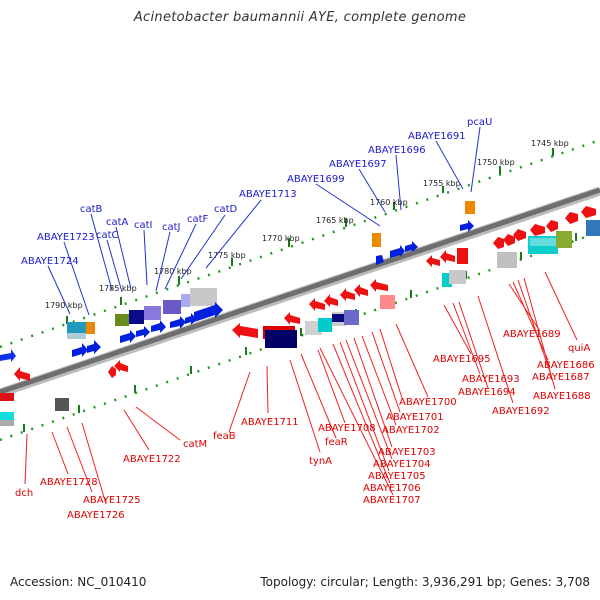 This screenshot has height=600, width=600. Describe the element at coordinates (415, 417) in the screenshot. I see `gene-label: ABAYE1701` at that location.